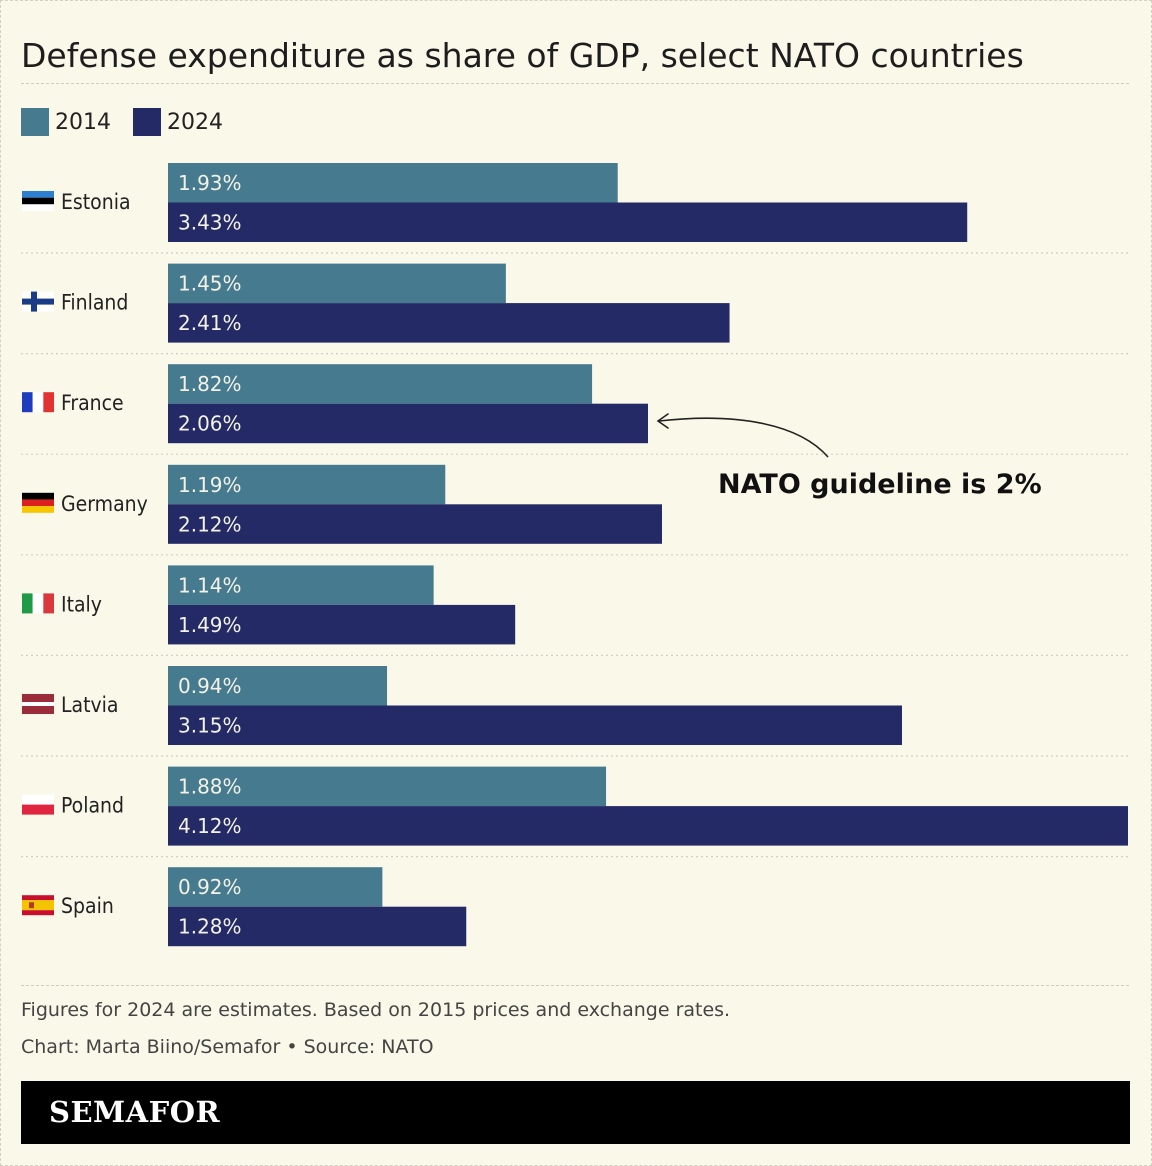  I want to click on bar-value-label-2014: 1.82%, so click(210, 384).